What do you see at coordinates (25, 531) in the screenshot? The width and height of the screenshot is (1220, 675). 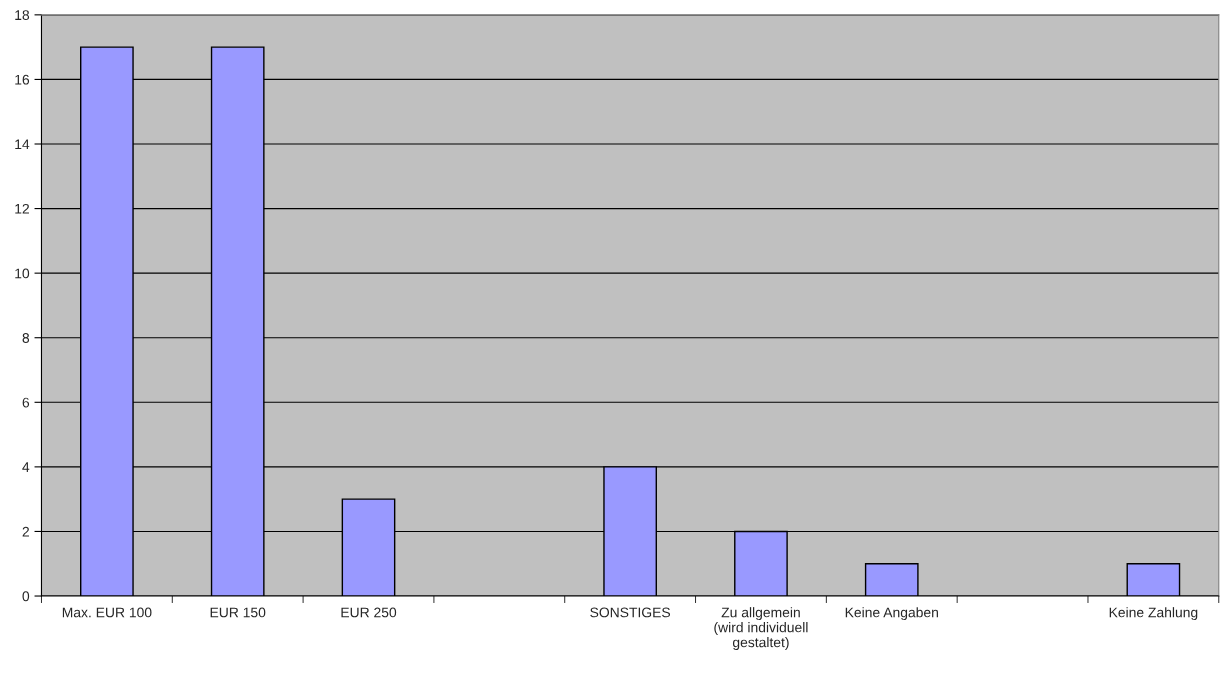 I see `y-tick-label: 2` at bounding box center [25, 531].